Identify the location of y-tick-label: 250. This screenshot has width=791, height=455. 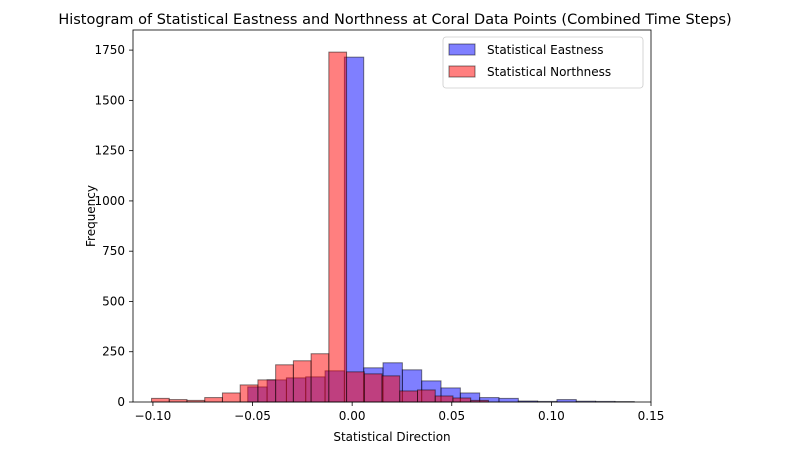
(113, 352).